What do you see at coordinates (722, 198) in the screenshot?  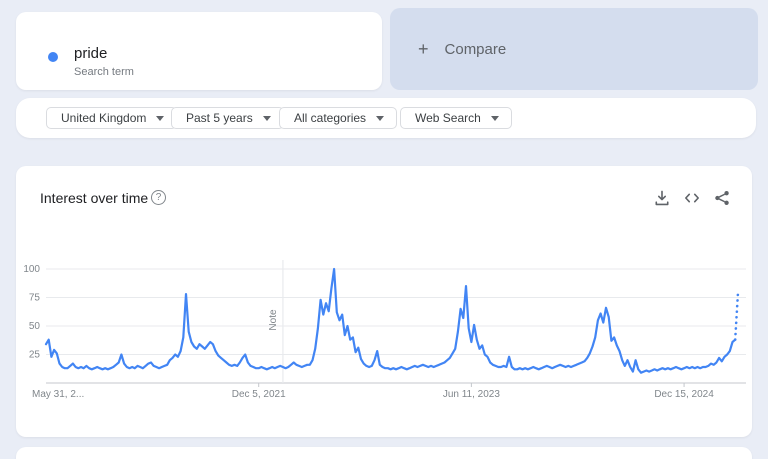 I see `share-icon` at bounding box center [722, 198].